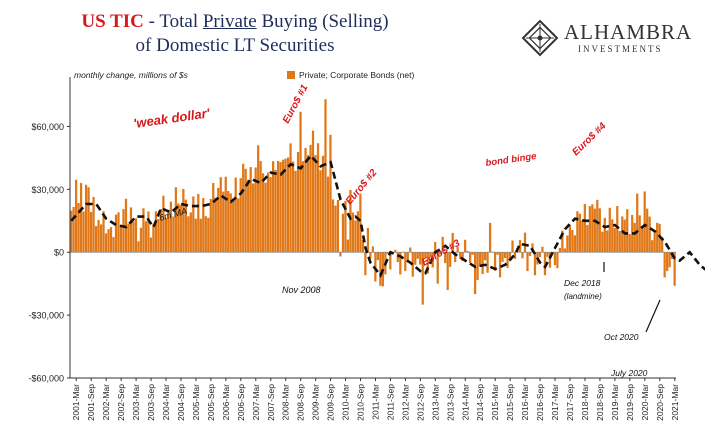 The image size is (705, 441). Describe the element at coordinates (540, 402) in the screenshot. I see `x-tick-label: 2016-Sep` at that location.